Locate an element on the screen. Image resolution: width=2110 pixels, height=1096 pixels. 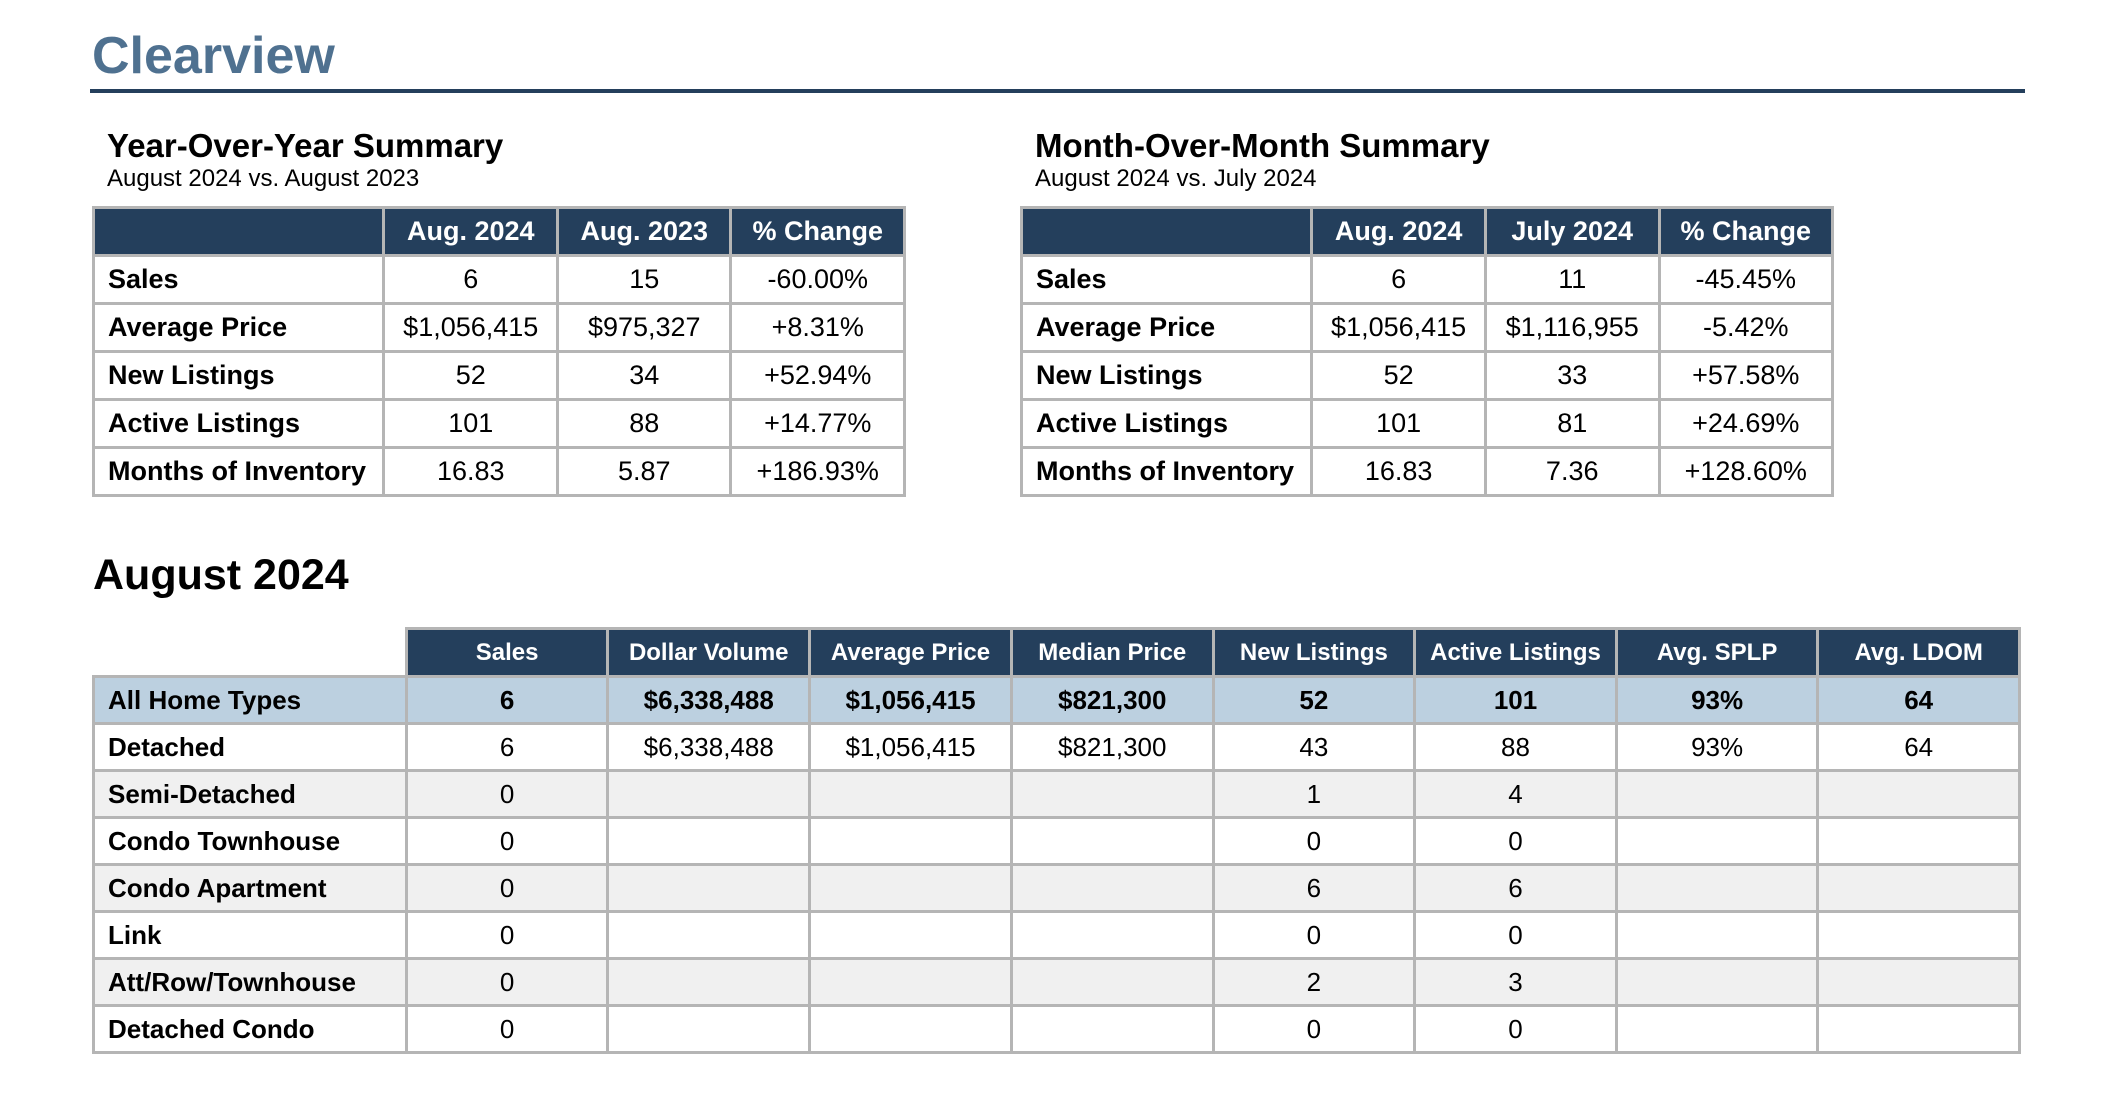
detail-col-header: New Listings is located at coordinates (1314, 652).